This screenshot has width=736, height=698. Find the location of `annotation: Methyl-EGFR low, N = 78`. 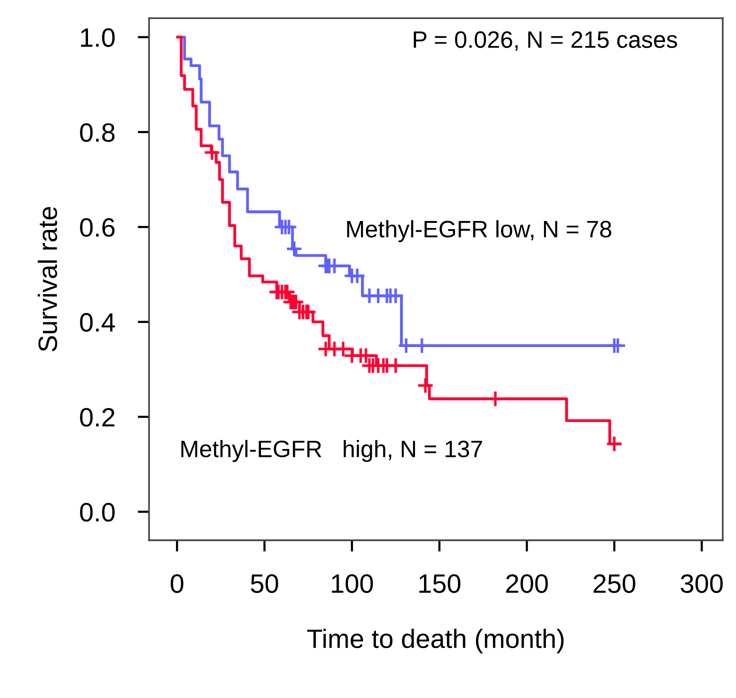

annotation: Methyl-EGFR low, N = 78 is located at coordinates (479, 231).